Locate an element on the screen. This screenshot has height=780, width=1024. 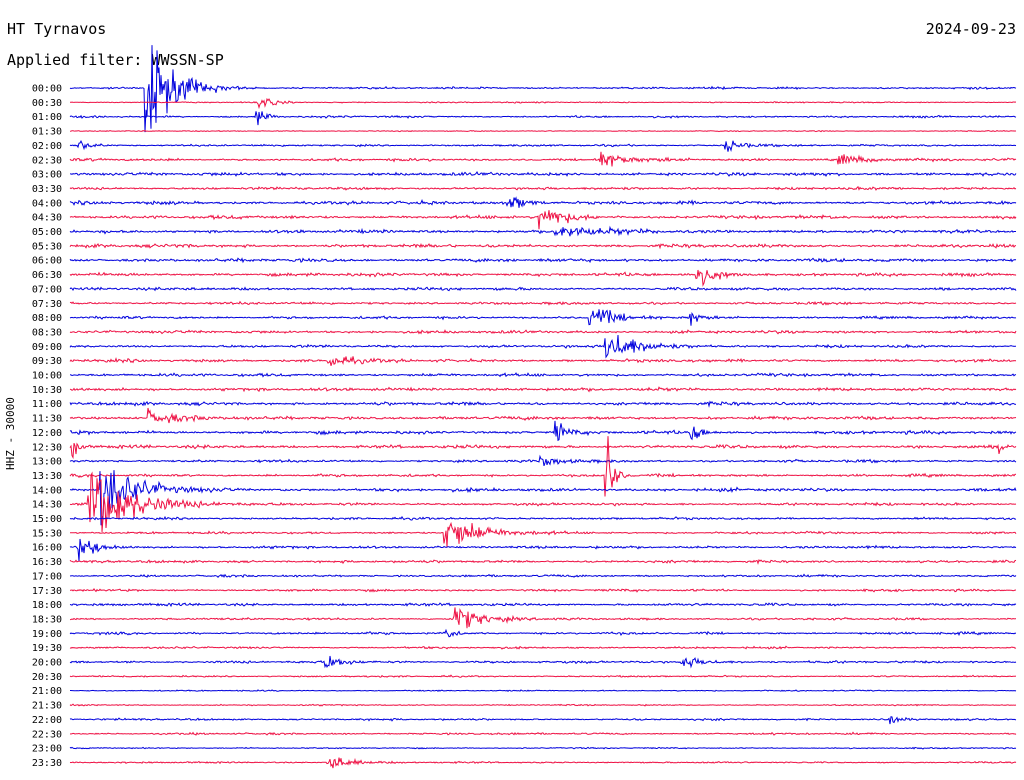
trace-1930 is located at coordinates (543, 647).